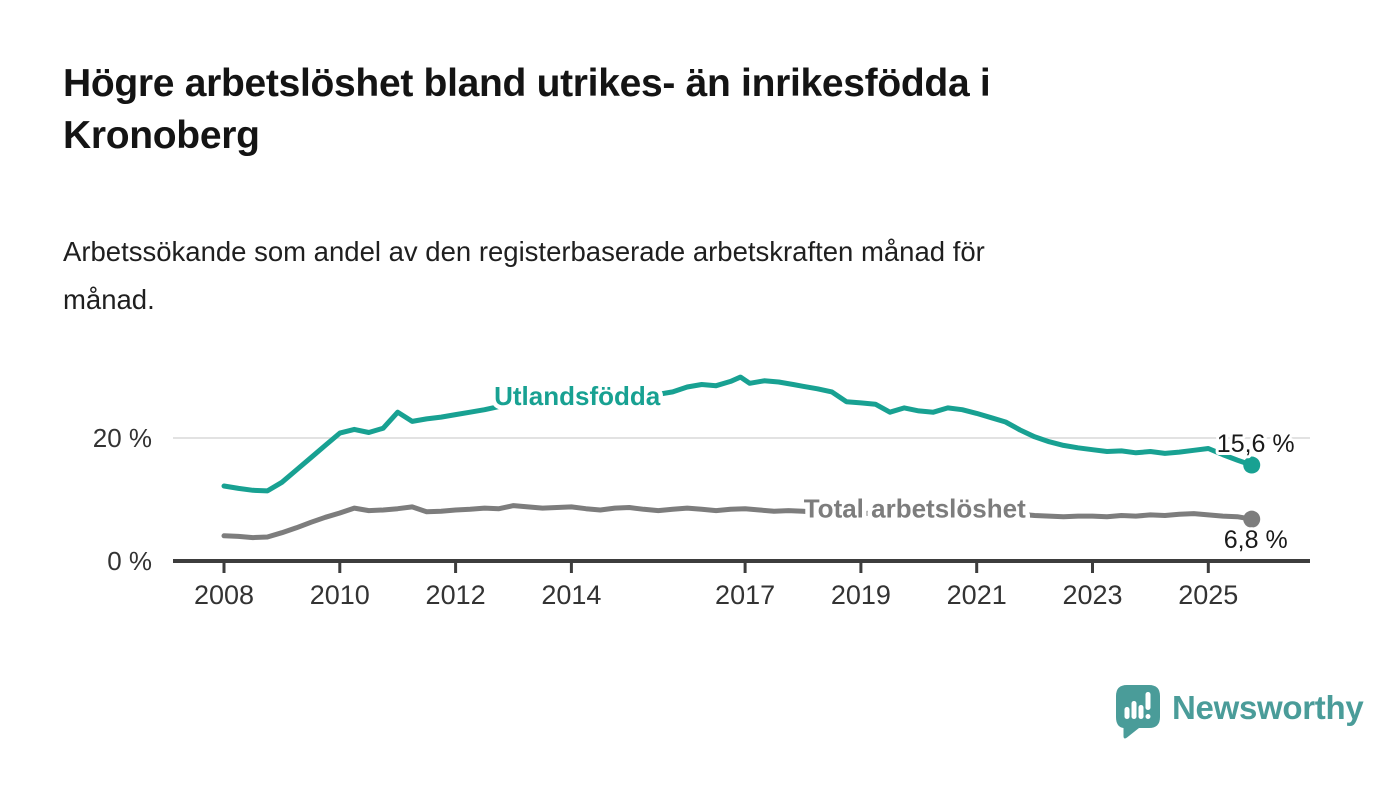 The height and width of the screenshot is (794, 1400). What do you see at coordinates (122, 438) in the screenshot?
I see `y-tick-label: 20 %` at bounding box center [122, 438].